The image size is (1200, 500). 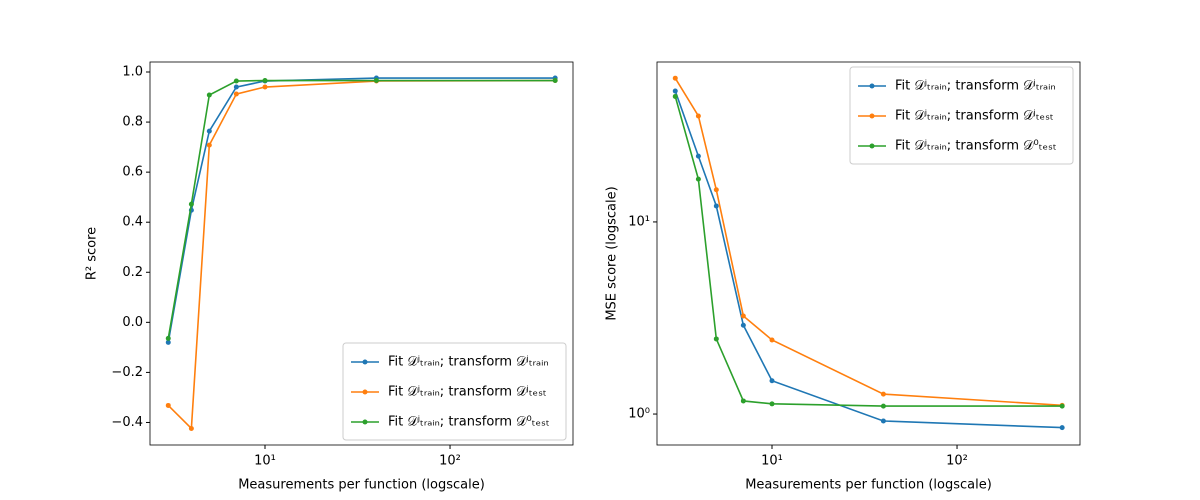 I want to click on y-tick-label: 0.2, so click(x=132, y=272).